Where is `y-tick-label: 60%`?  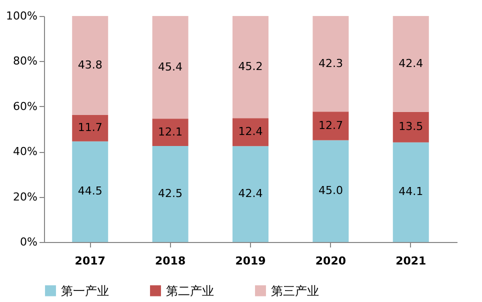 y-tick-label: 60% is located at coordinates (25, 106).